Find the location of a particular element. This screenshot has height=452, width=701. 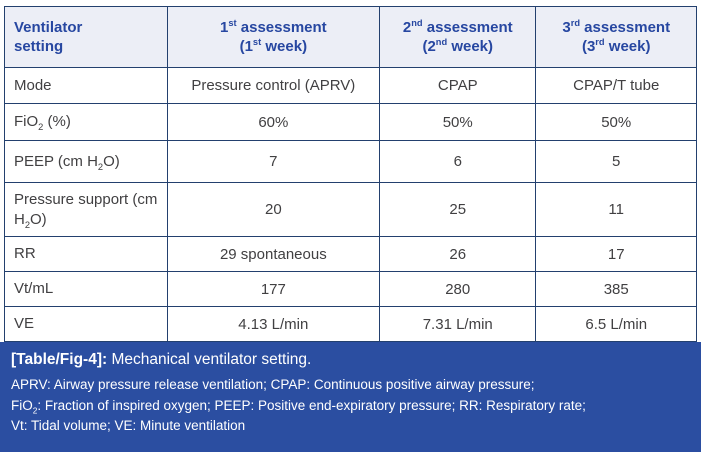

value-cell: 6.5 L/min is located at coordinates (616, 324).